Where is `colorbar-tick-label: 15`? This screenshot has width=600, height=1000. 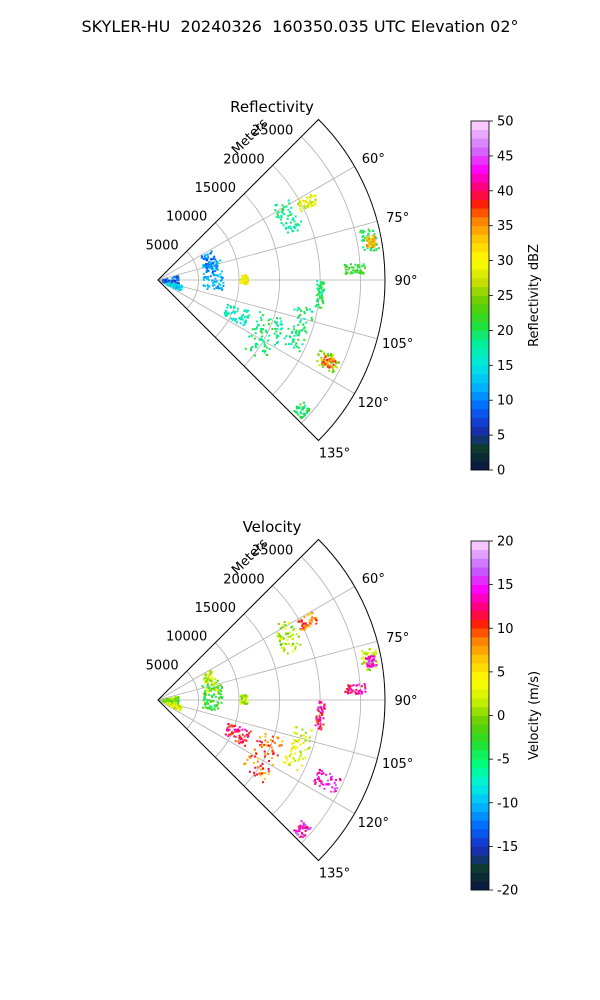
colorbar-tick-label: 15 is located at coordinates (505, 366).